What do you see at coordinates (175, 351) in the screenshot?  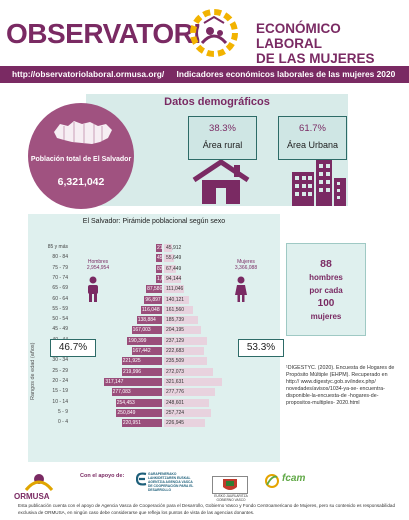 I see `female-value-label: 222,683` at bounding box center [175, 351].